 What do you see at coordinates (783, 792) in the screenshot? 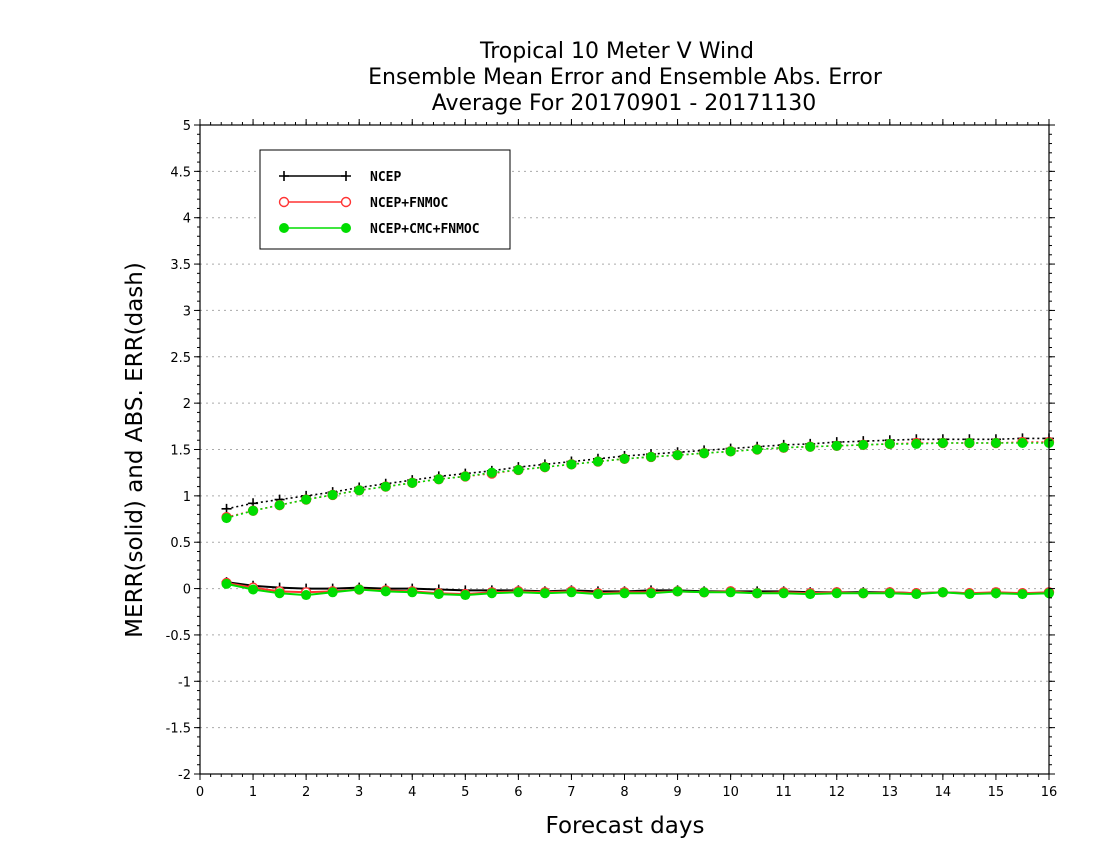
I see `x-tick-label-11: 11` at bounding box center [783, 792].